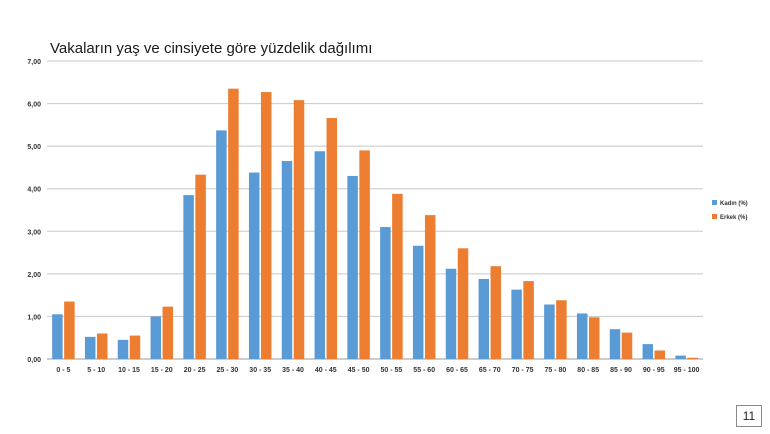 The image size is (770, 434). I want to click on y-tick-label: 5,00, so click(34, 147).